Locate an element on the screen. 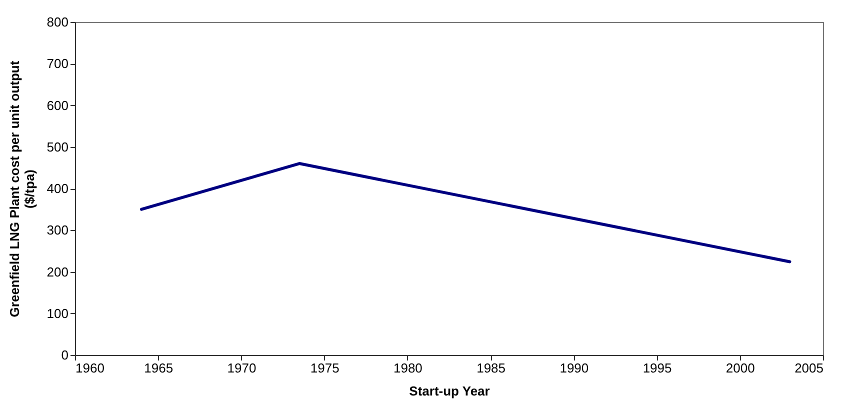 This screenshot has width=842, height=408. x-tick-label: 1970 is located at coordinates (241, 368).